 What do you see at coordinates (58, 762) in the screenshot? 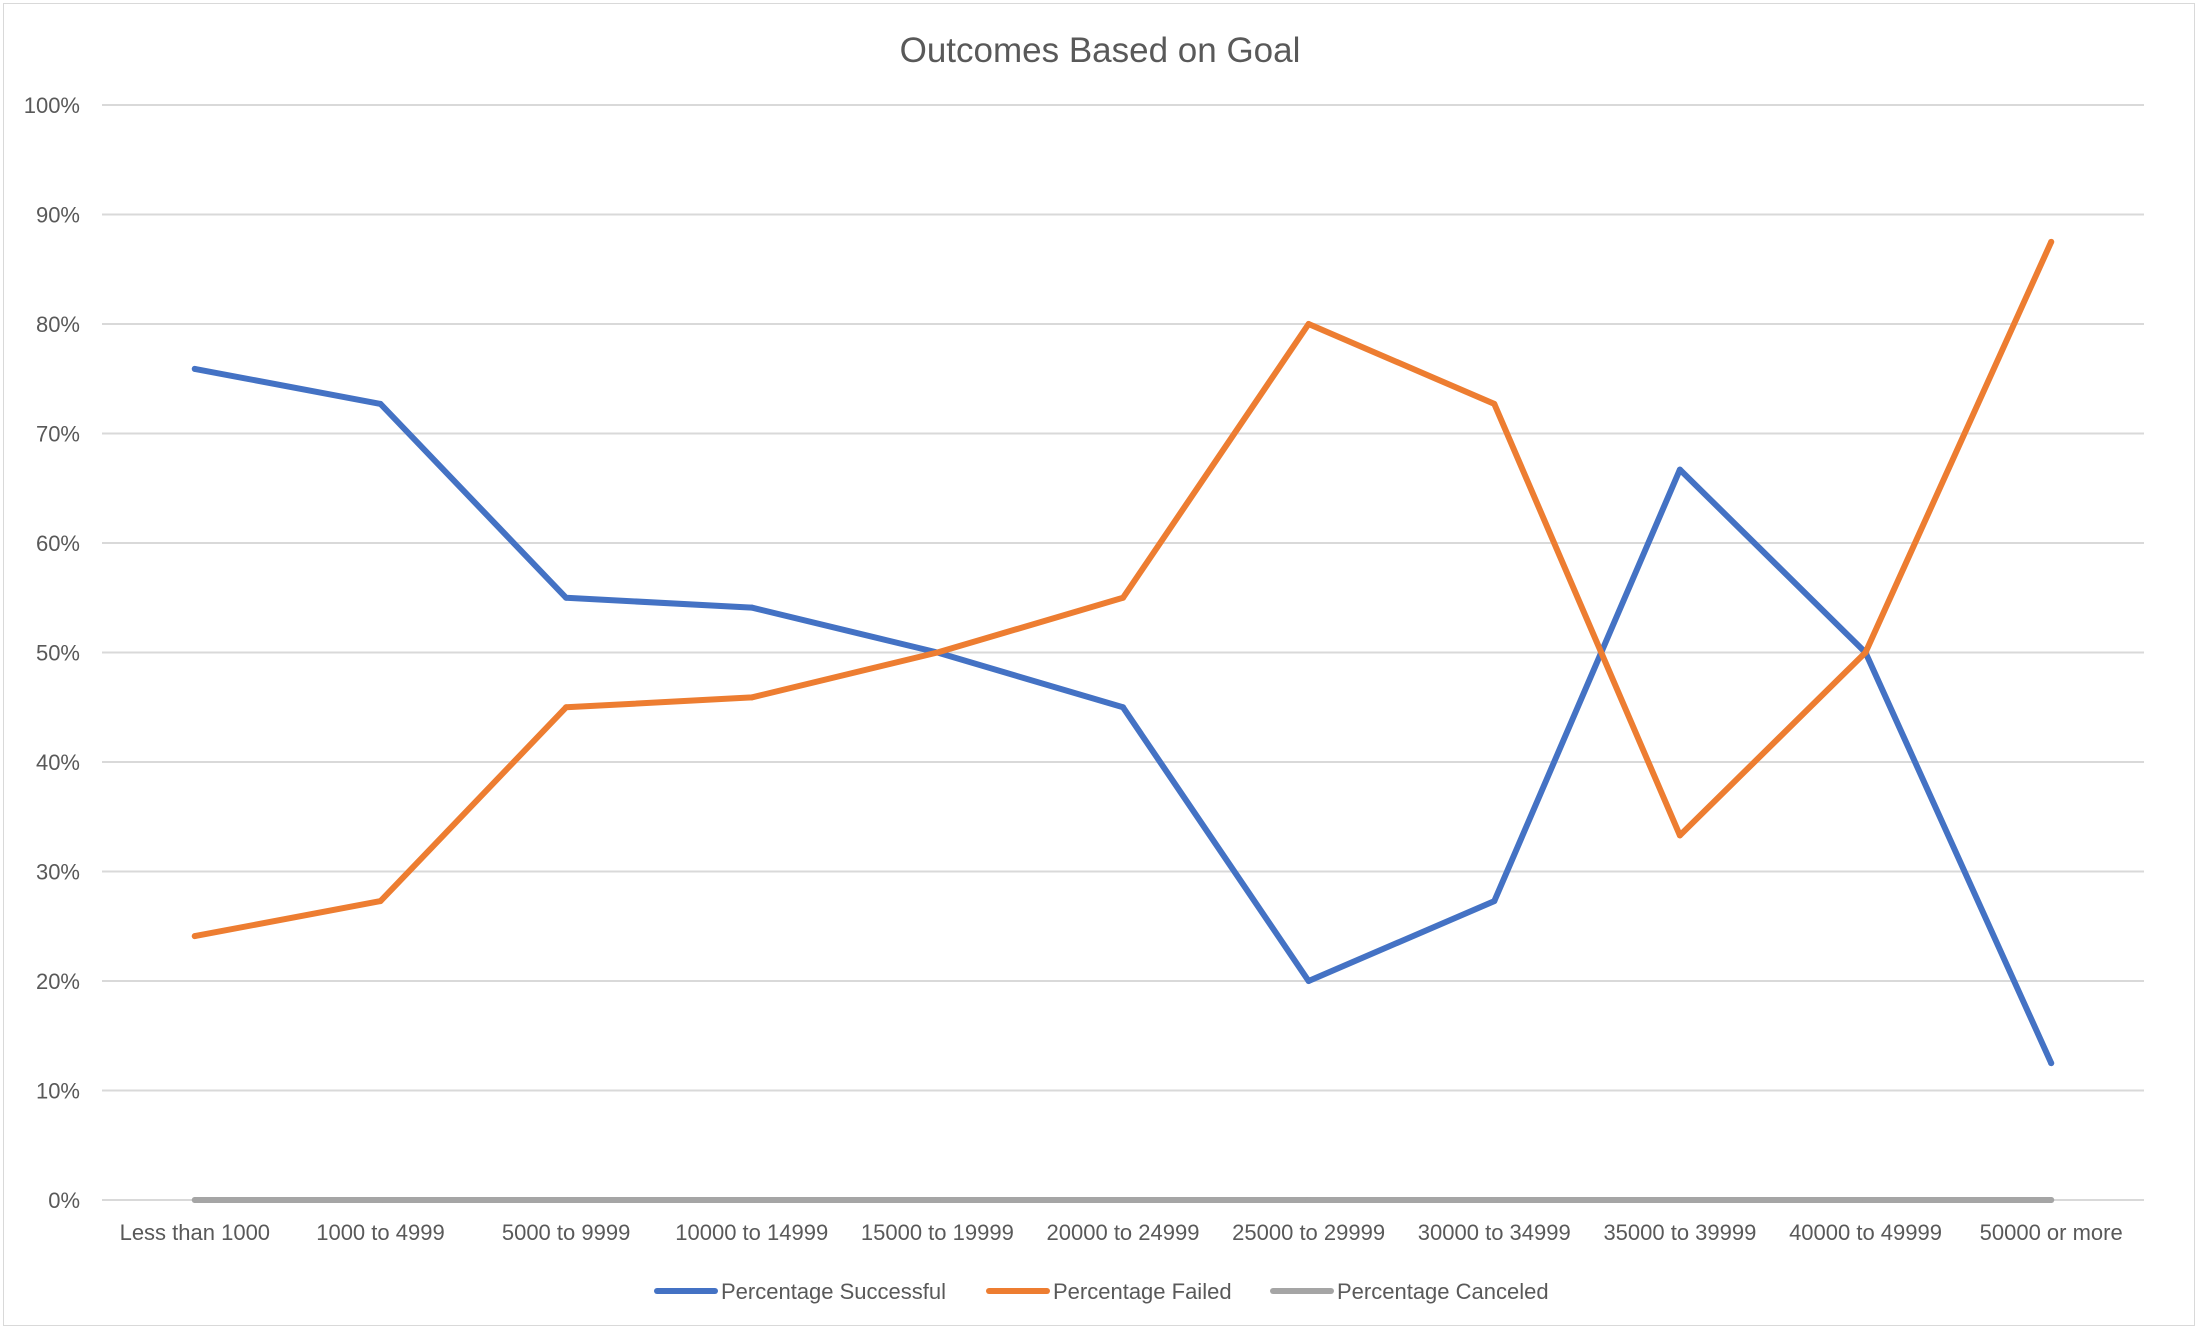
I see `y-tick-label: 40%` at bounding box center [58, 762].